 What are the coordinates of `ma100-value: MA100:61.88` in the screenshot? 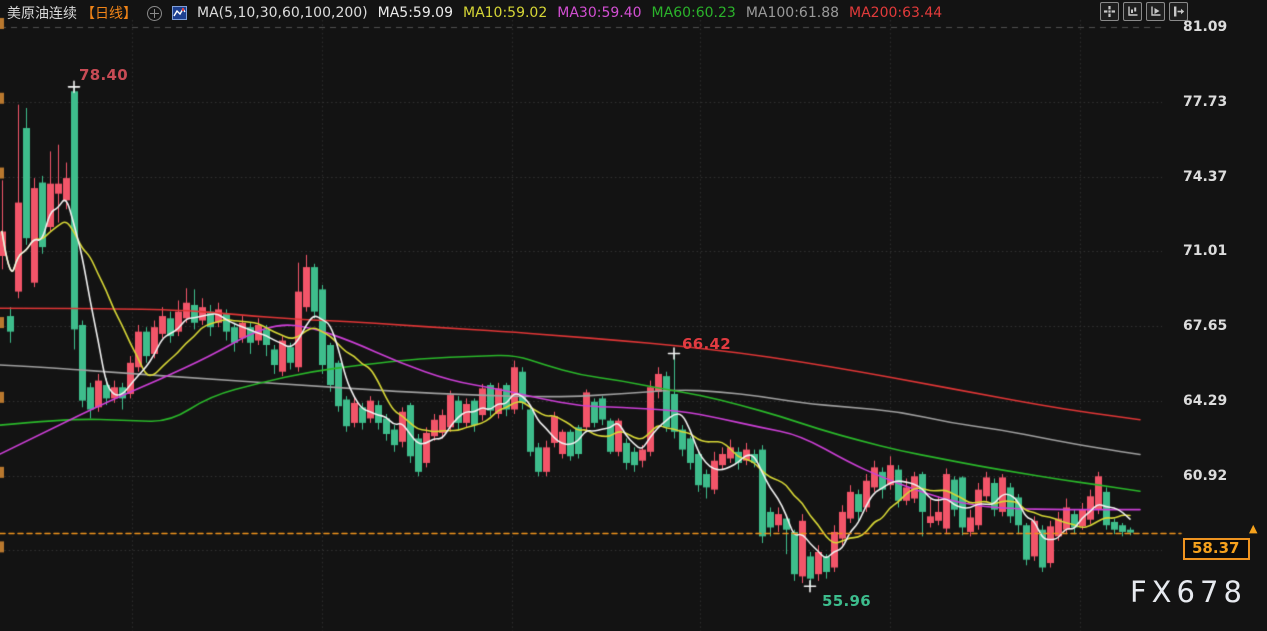 It's located at (792, 13).